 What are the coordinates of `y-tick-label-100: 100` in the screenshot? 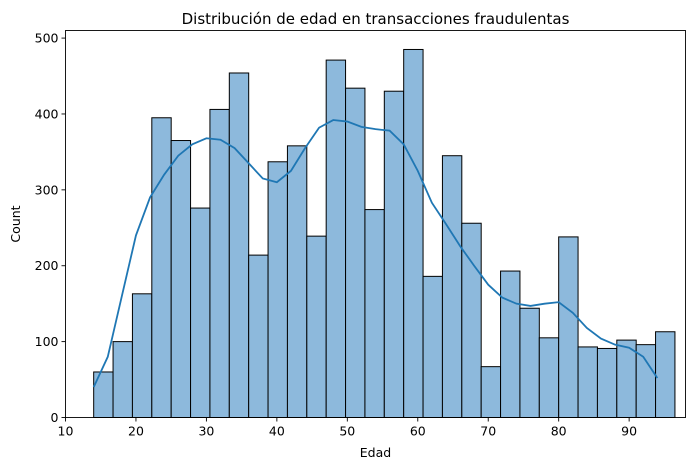 It's located at (47, 341).